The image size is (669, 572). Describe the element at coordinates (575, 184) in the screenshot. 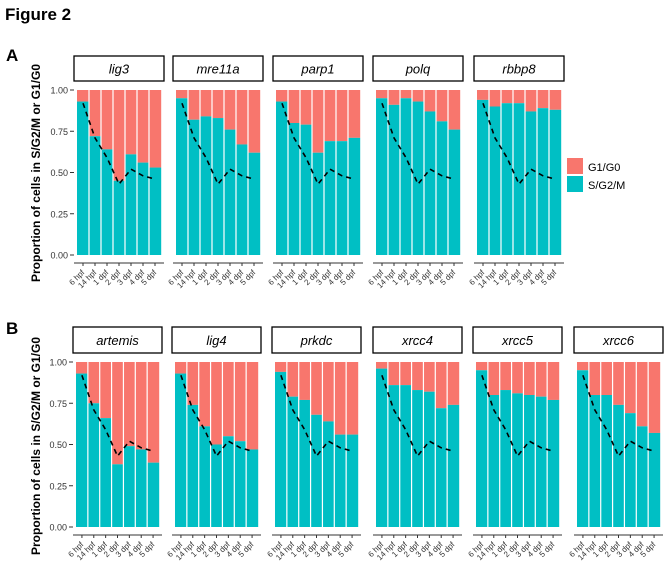

I see `legend-swatch-sg2m` at that location.